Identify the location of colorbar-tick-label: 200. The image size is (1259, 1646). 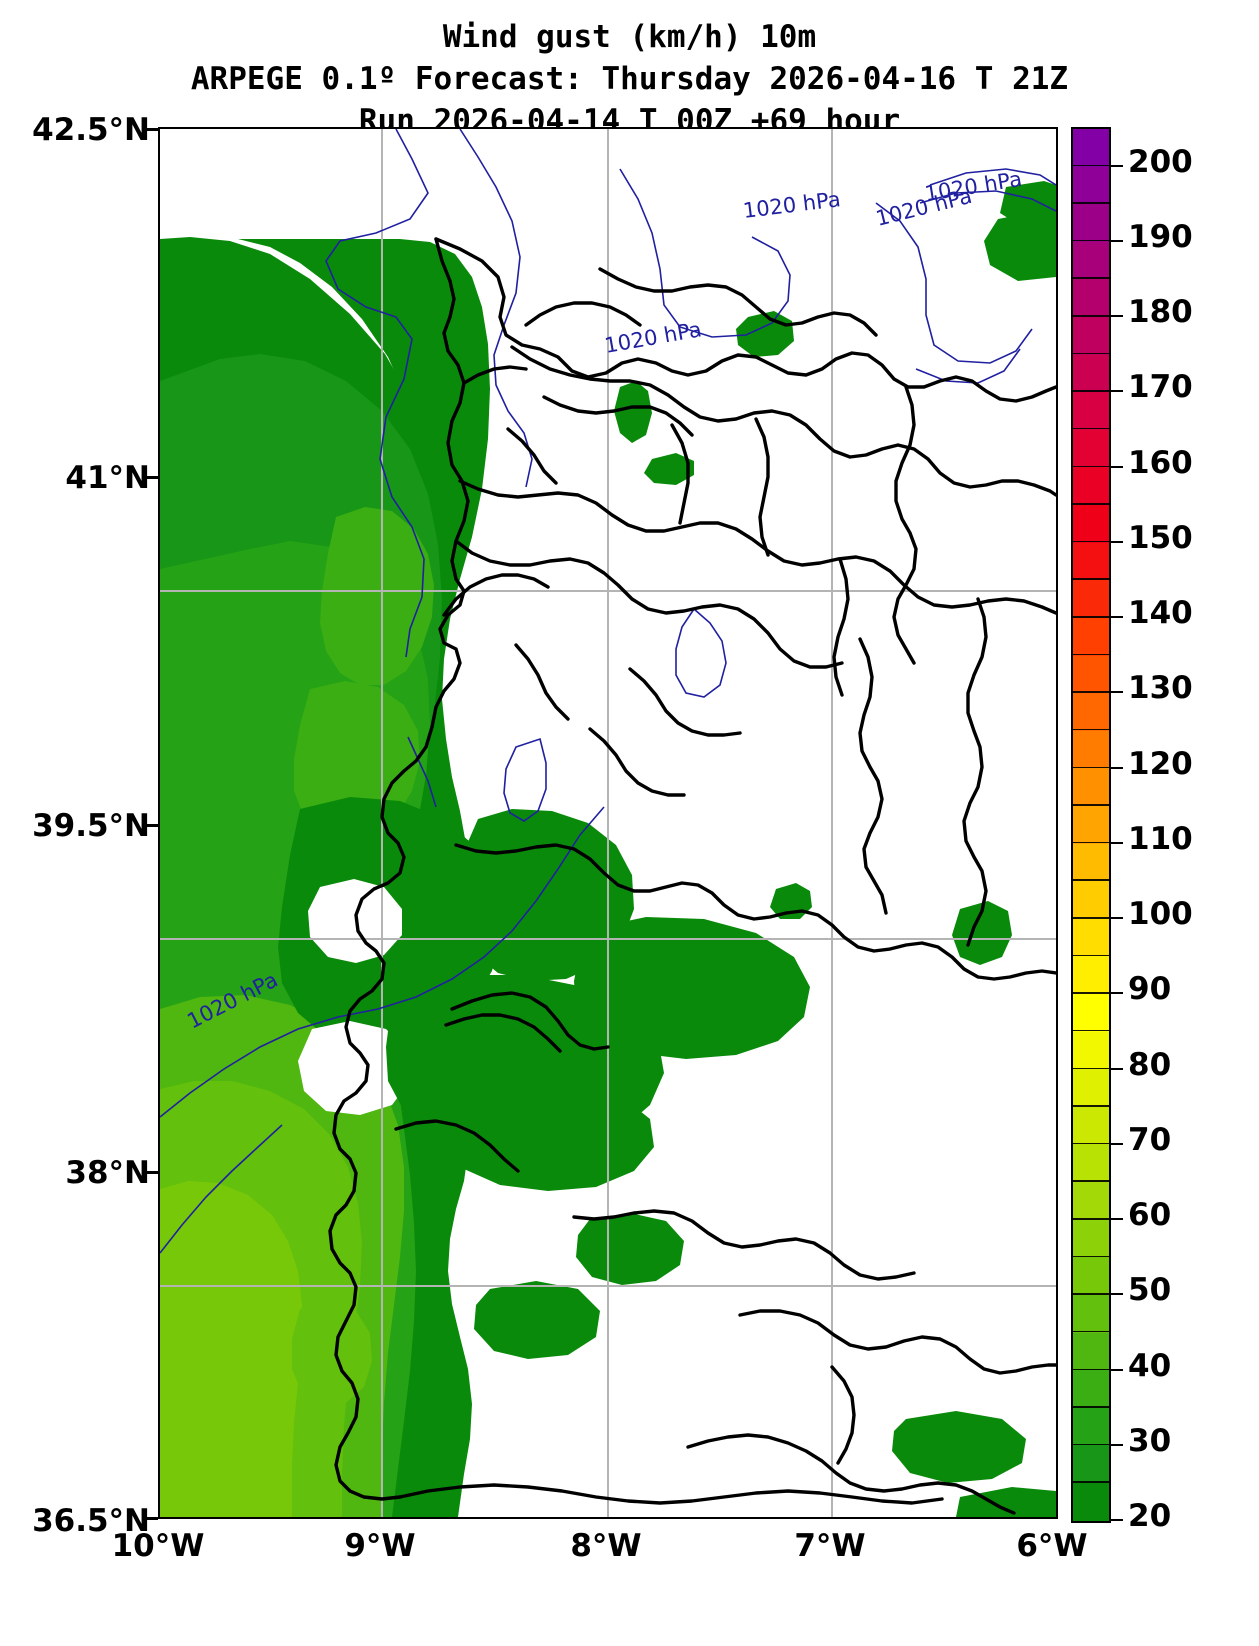
(1160, 161).